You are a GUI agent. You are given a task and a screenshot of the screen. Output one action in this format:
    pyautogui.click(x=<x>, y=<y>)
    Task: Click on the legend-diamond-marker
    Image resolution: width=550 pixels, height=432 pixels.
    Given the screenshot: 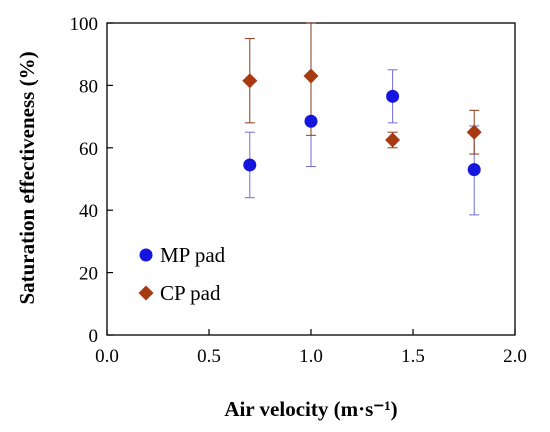 What is the action you would take?
    pyautogui.click(x=146, y=293)
    